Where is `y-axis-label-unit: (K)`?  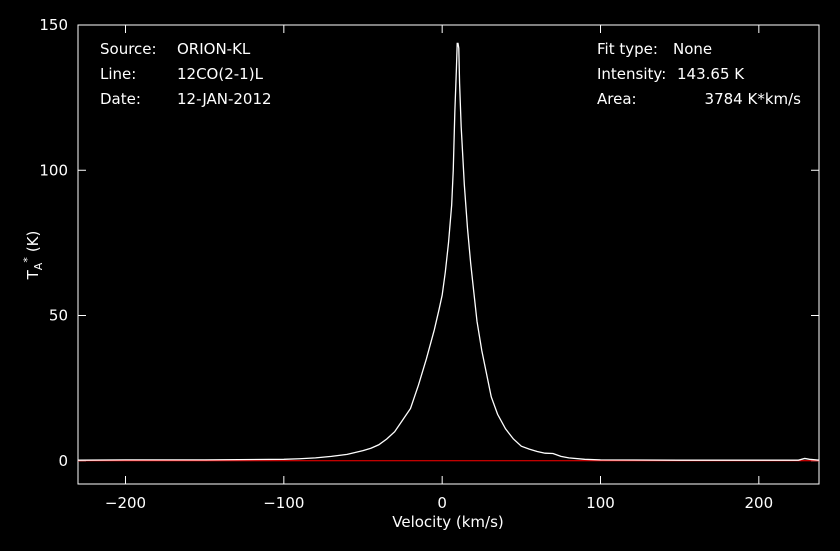
y-axis-label-unit: (K) is located at coordinates (33, 242).